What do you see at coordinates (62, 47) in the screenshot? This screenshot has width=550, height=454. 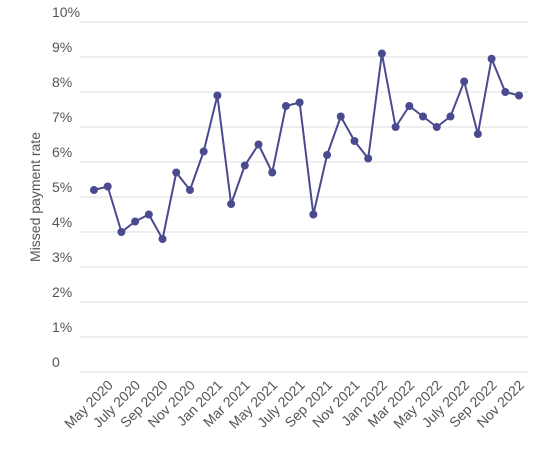 I see `y-tick-label: 9%` at bounding box center [62, 47].